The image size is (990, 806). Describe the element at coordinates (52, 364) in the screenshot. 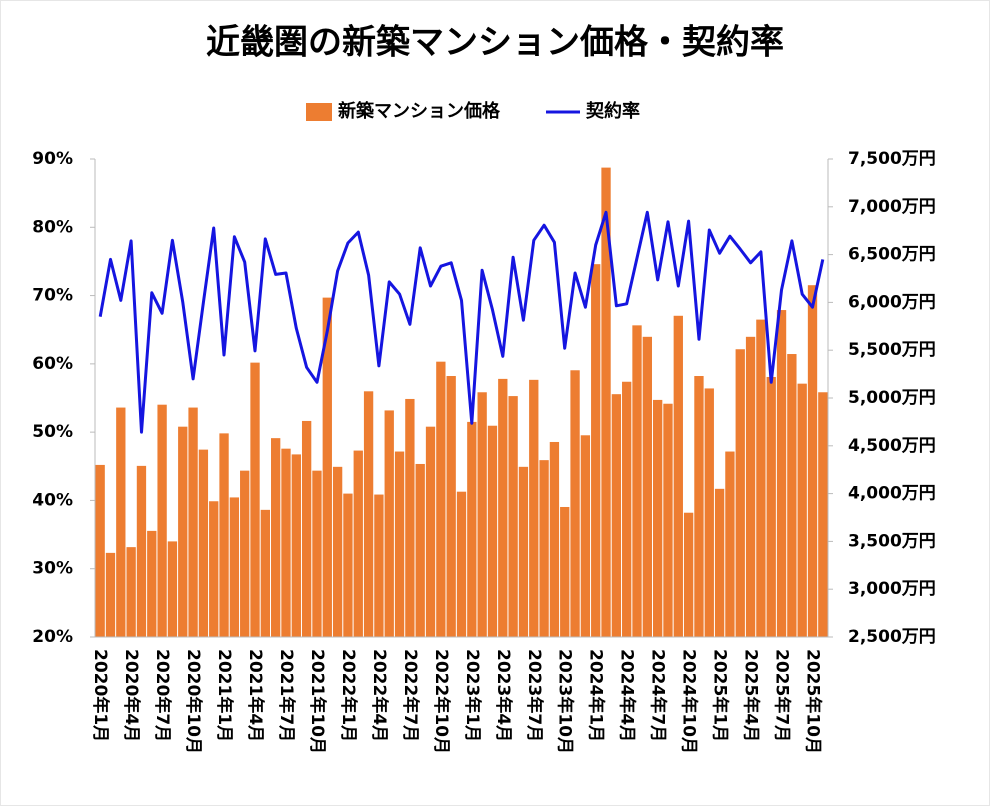

I see `y-tick-label: 60%` at that location.